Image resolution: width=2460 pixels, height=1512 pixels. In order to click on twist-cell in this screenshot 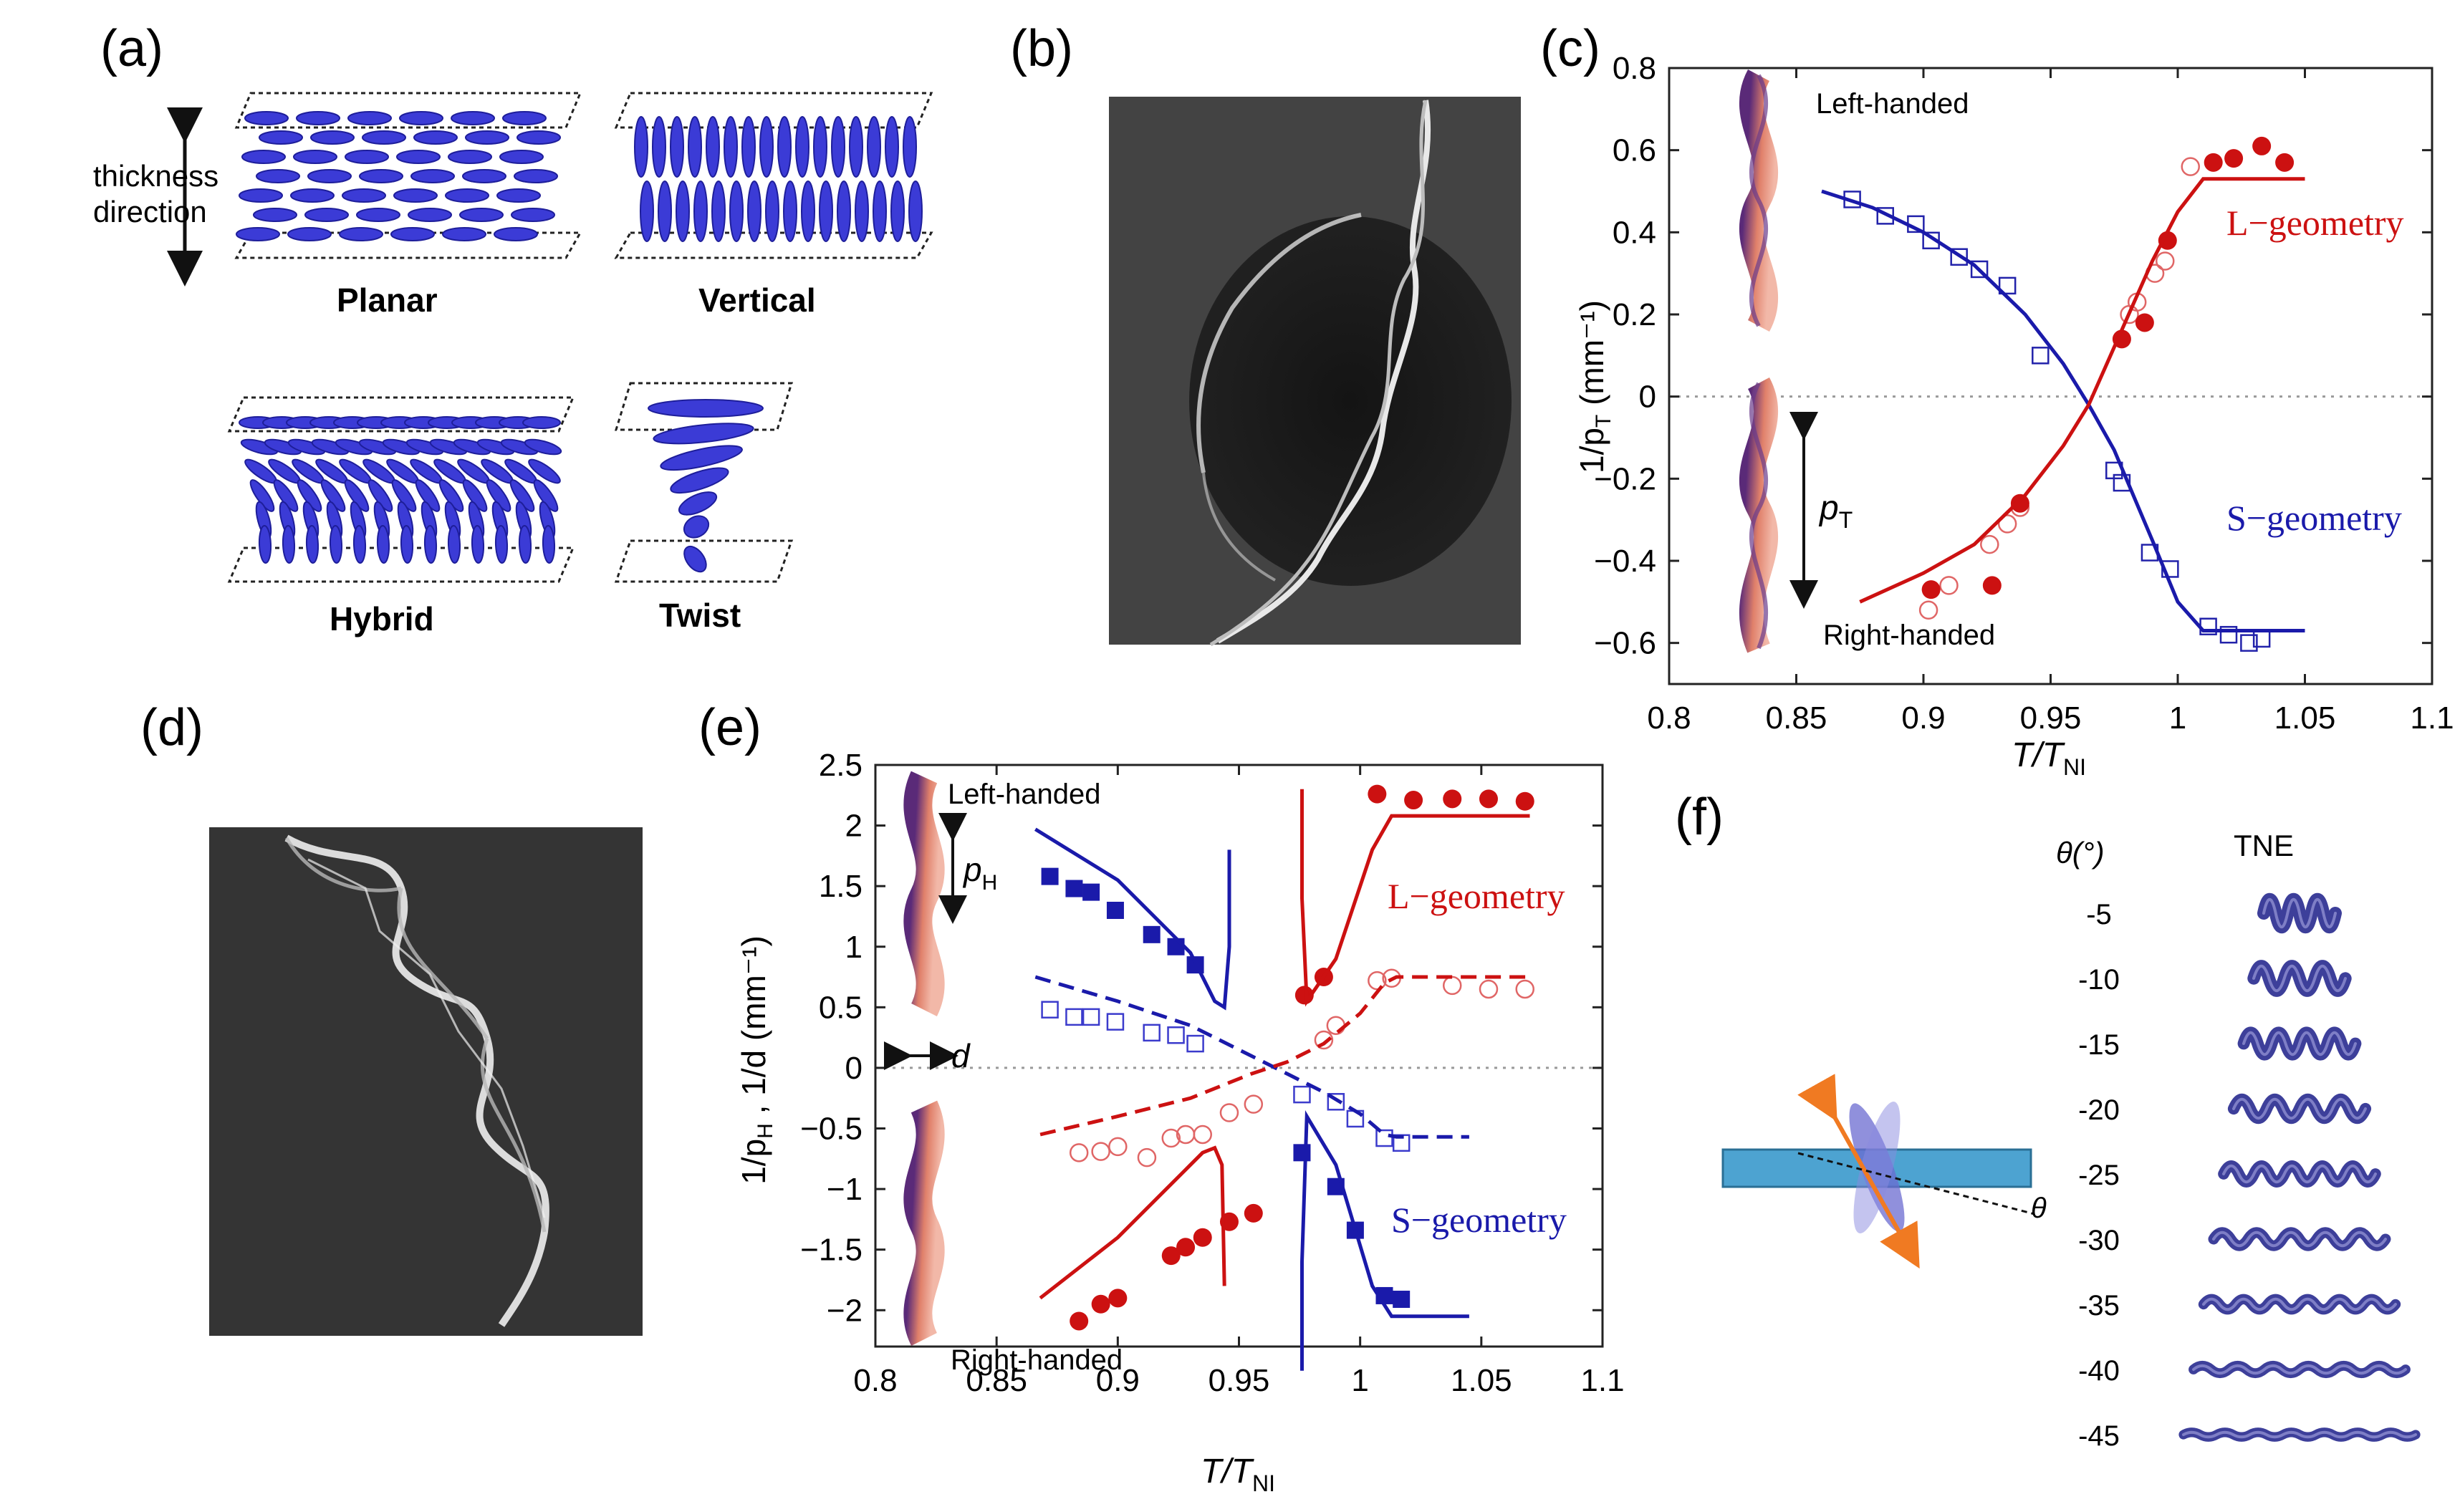, I will do `click(704, 482)`.